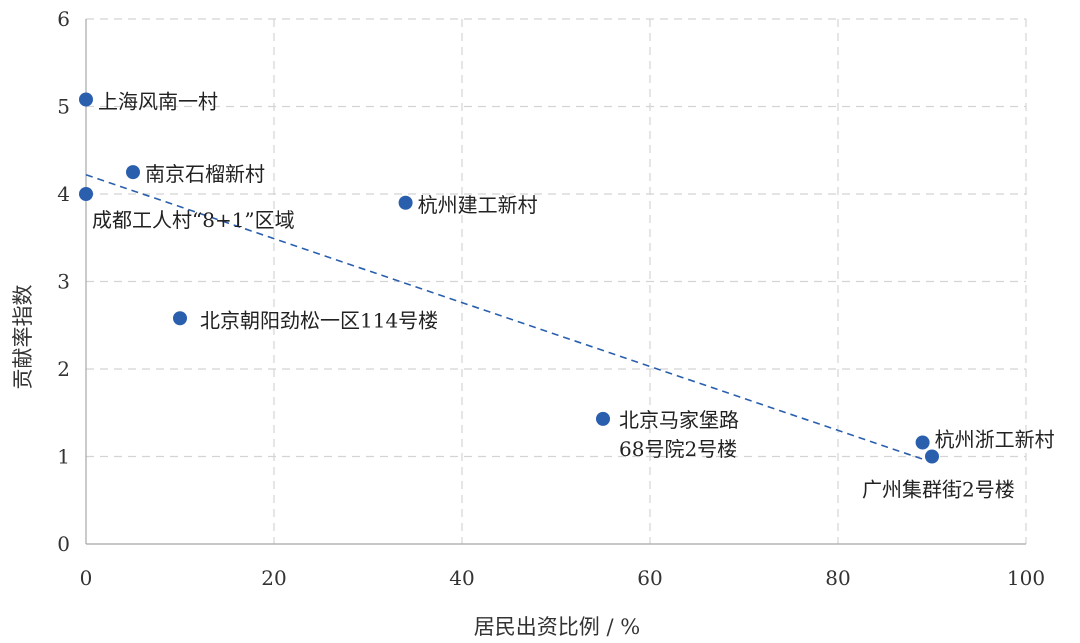  Describe the element at coordinates (557, 627) in the screenshot. I see `x-axis-title: 居民出资比例 / %` at that location.